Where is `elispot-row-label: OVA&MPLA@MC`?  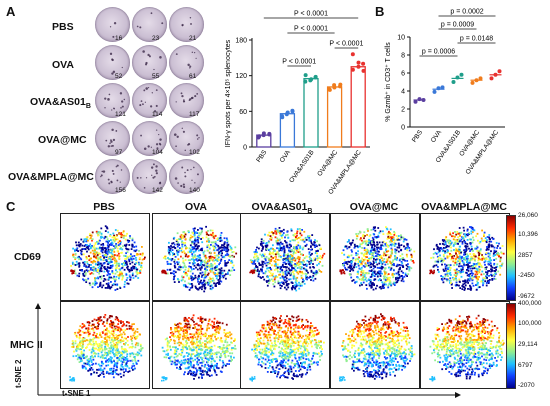
elispot-row-label: OVA&MPLA@MC is located at coordinates (51, 177).